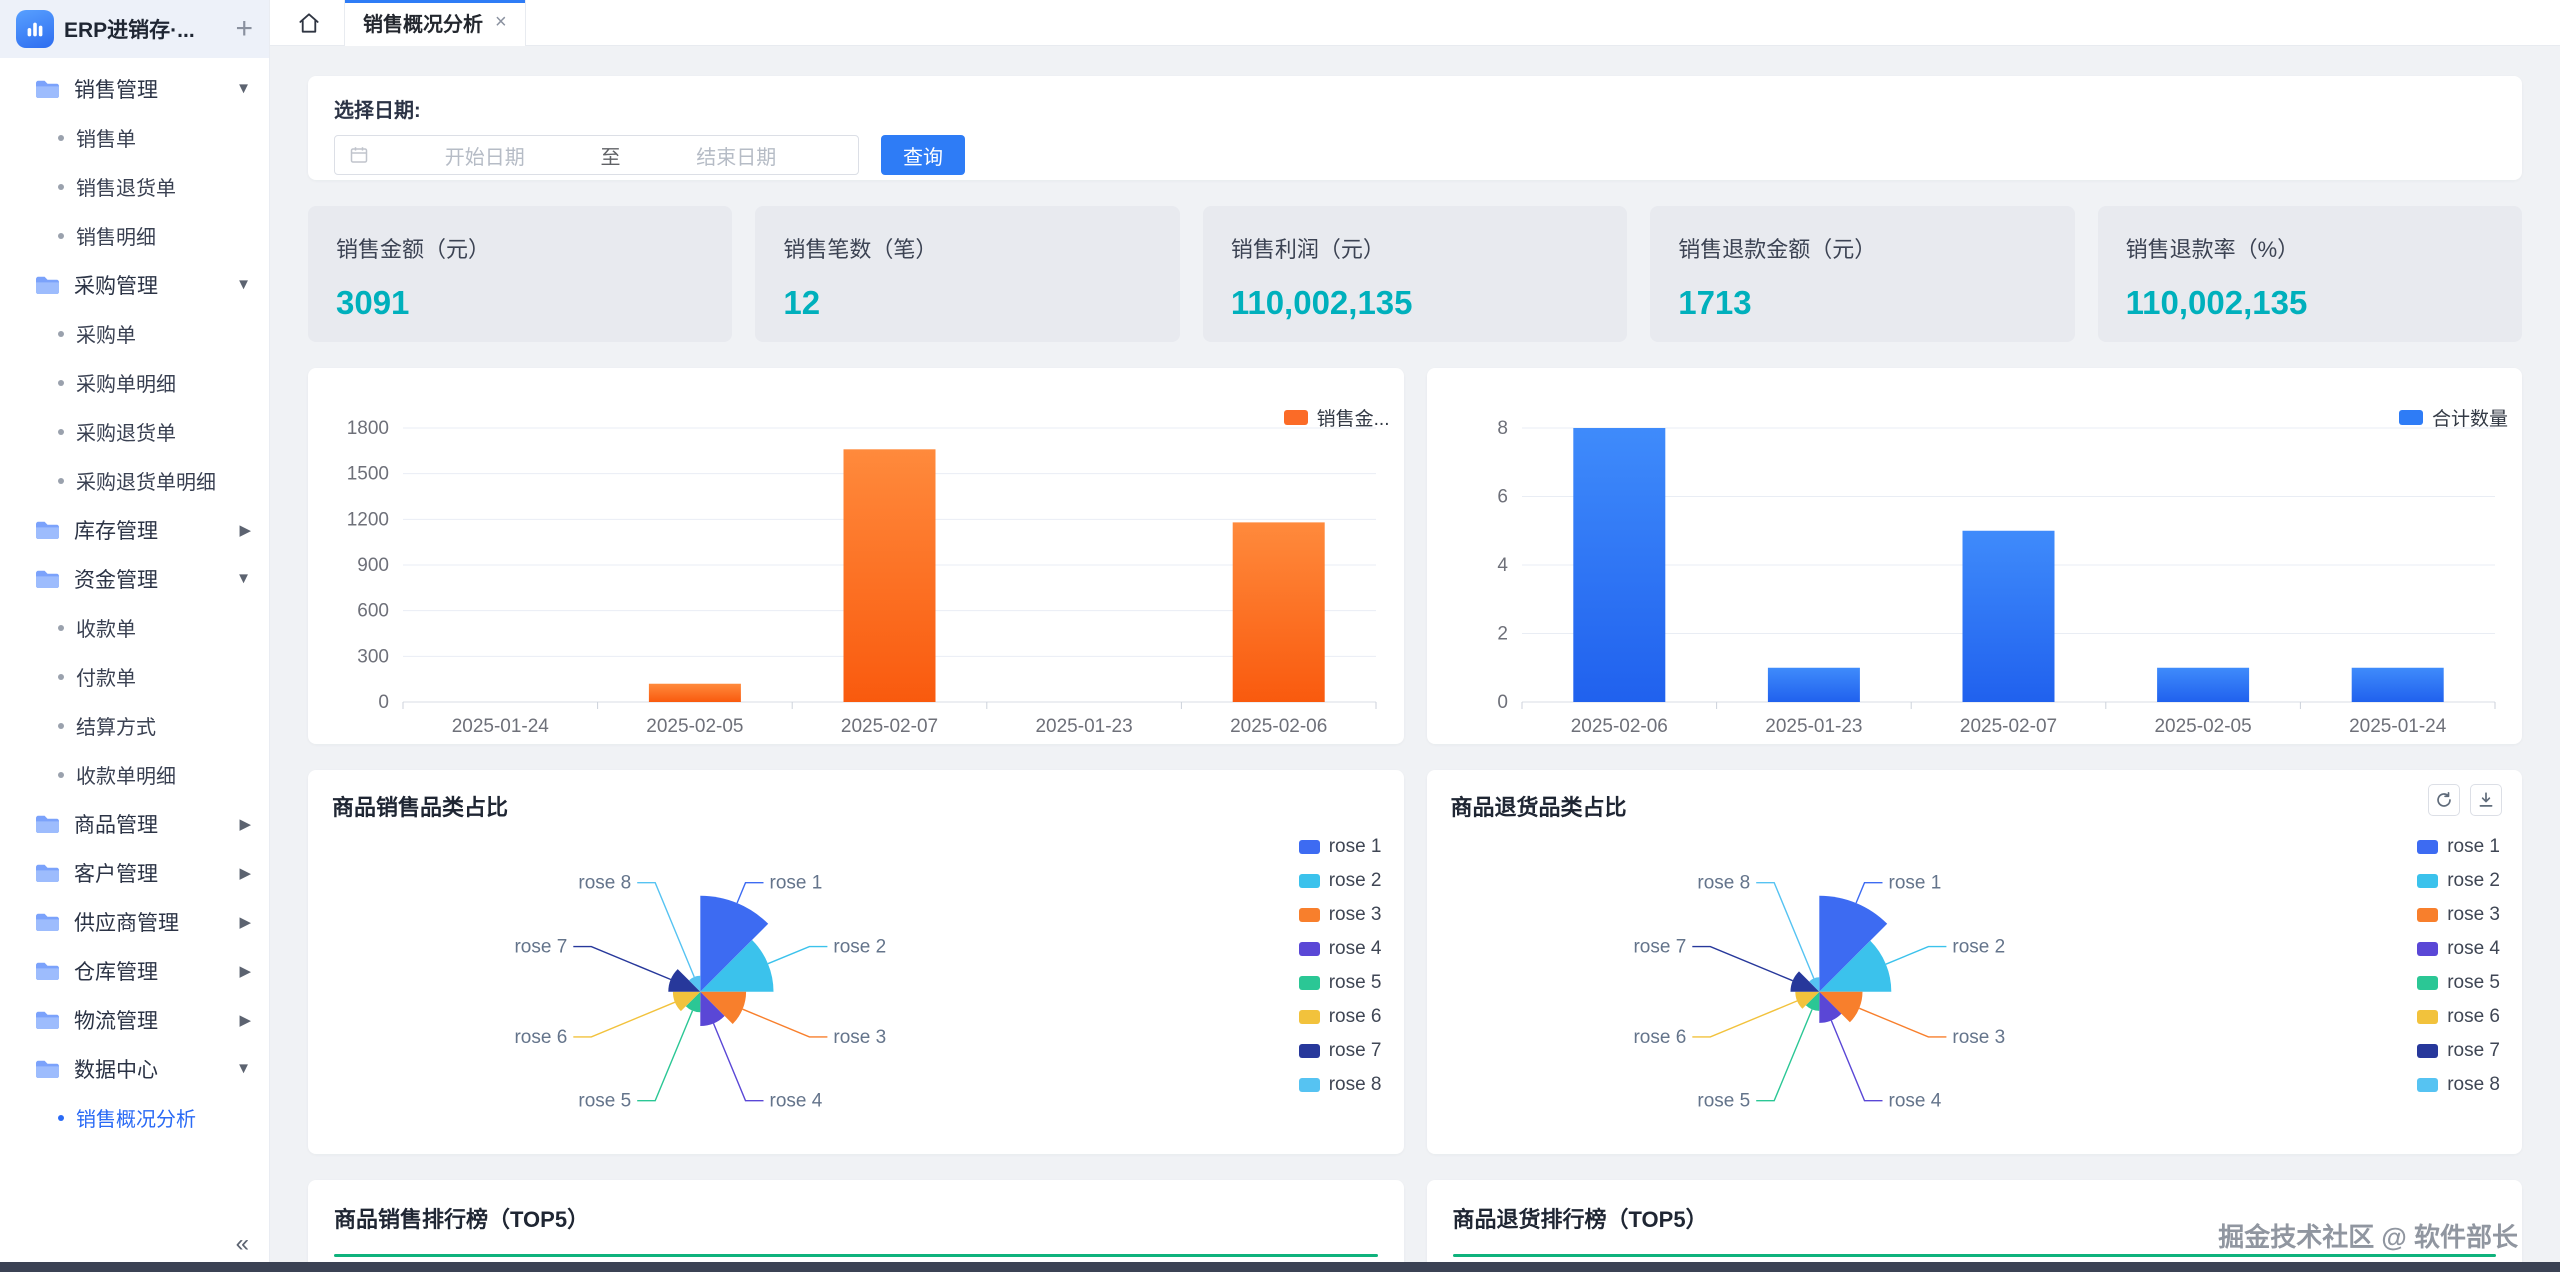  I want to click on stat-value: 1713, so click(1715, 302).